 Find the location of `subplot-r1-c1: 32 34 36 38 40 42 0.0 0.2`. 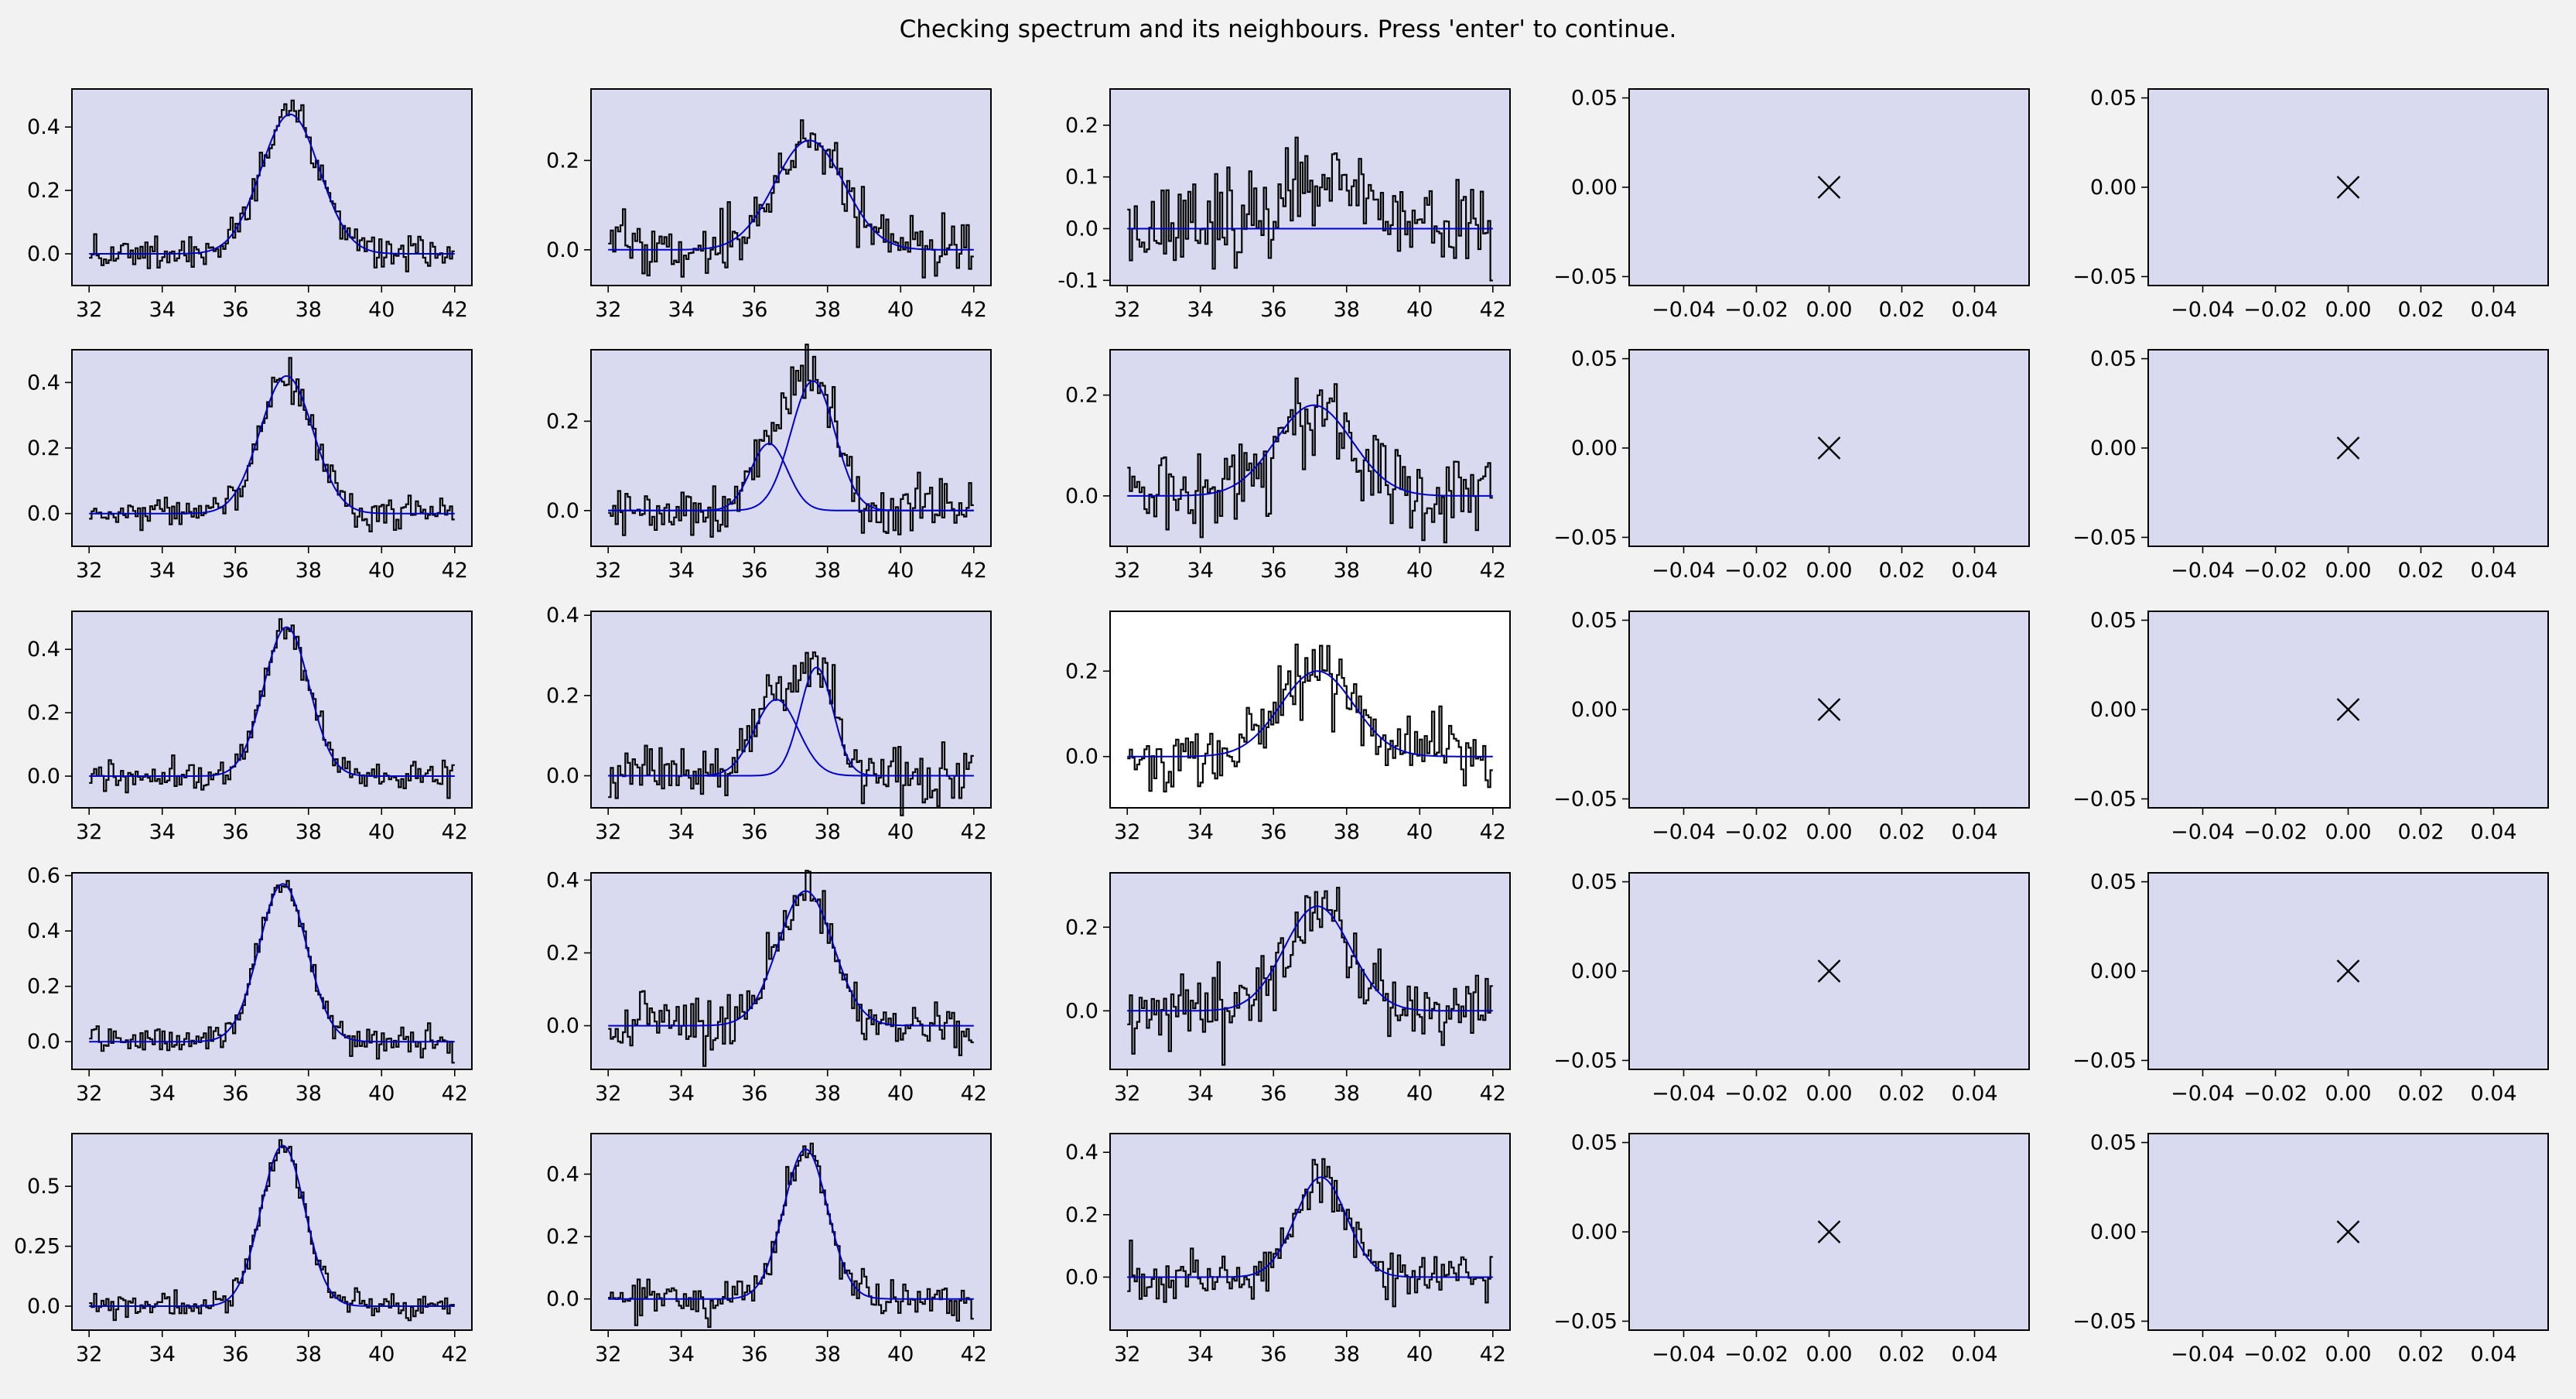

subplot-r1-c1: 32 34 36 38 40 42 0.0 0.2 is located at coordinates (769, 463).